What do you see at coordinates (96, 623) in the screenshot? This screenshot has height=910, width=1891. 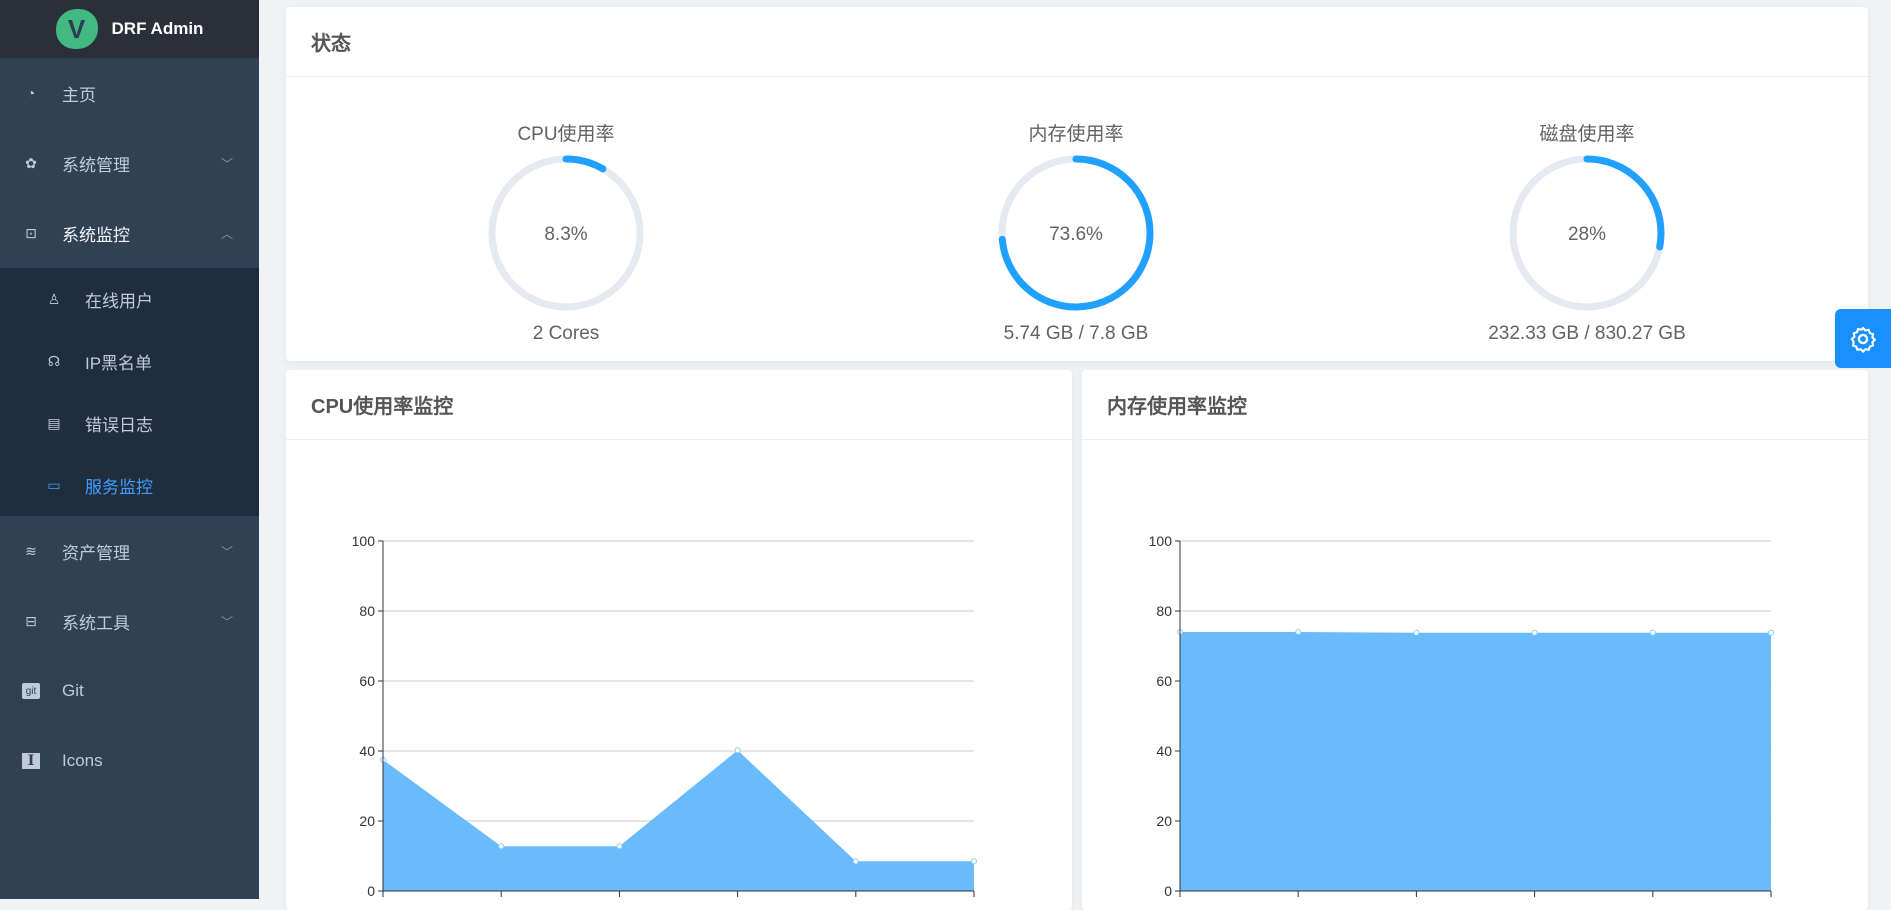 I see `sidebar-item-label: 系统工具` at bounding box center [96, 623].